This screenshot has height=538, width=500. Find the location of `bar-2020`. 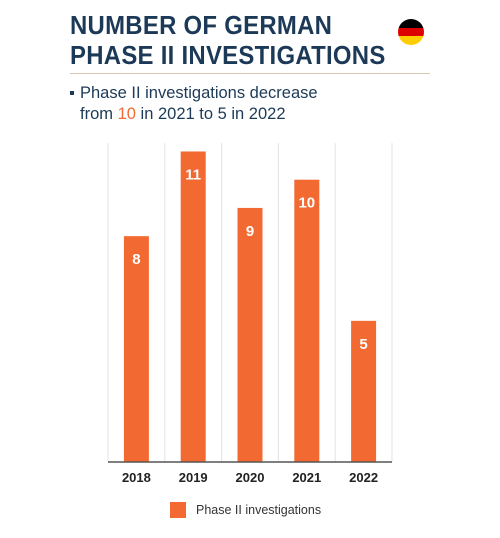

bar-2020 is located at coordinates (250, 334).